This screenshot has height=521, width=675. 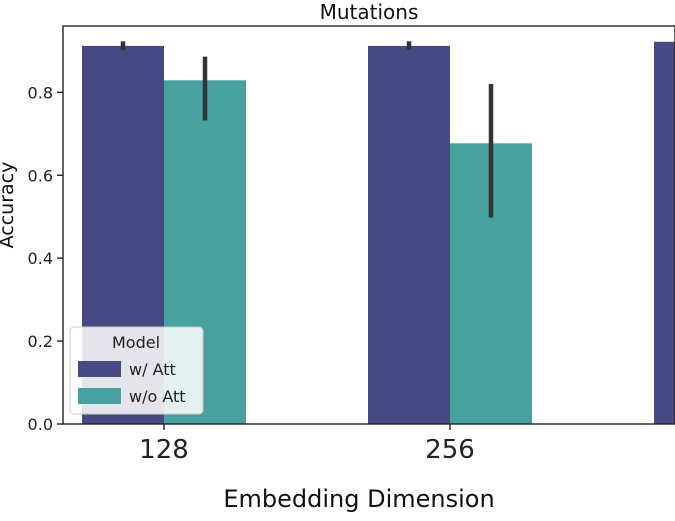 I want to click on y-tick-label: 0.2, so click(x=40, y=341).